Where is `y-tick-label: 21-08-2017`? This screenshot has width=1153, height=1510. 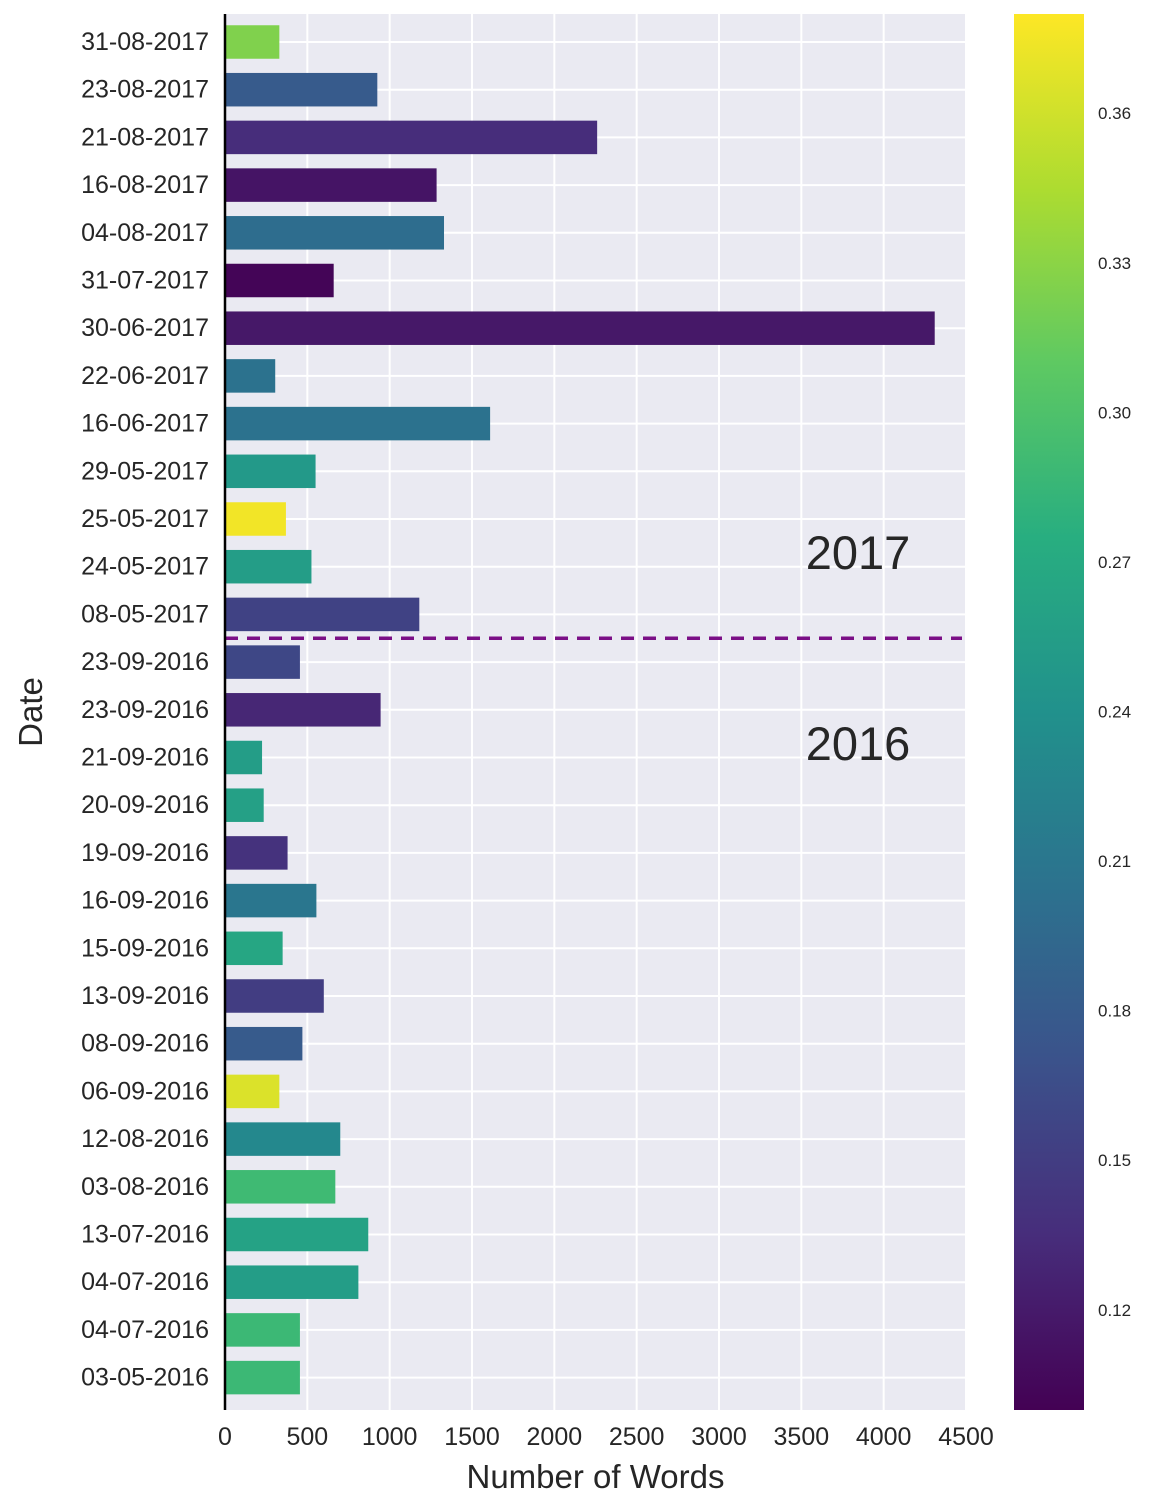
y-tick-label: 21-08-2017 is located at coordinates (145, 137).